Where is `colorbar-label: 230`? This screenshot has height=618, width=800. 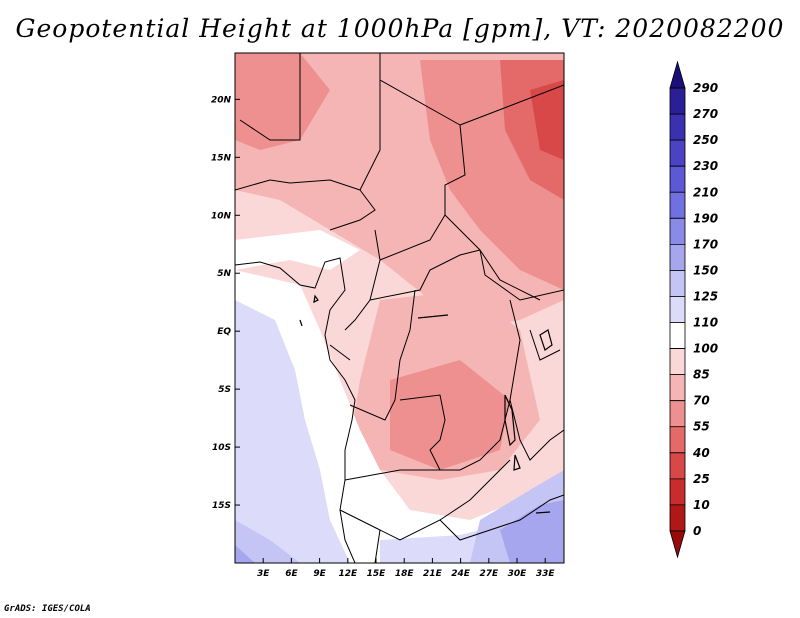
colorbar-label: 230 is located at coordinates (705, 166).